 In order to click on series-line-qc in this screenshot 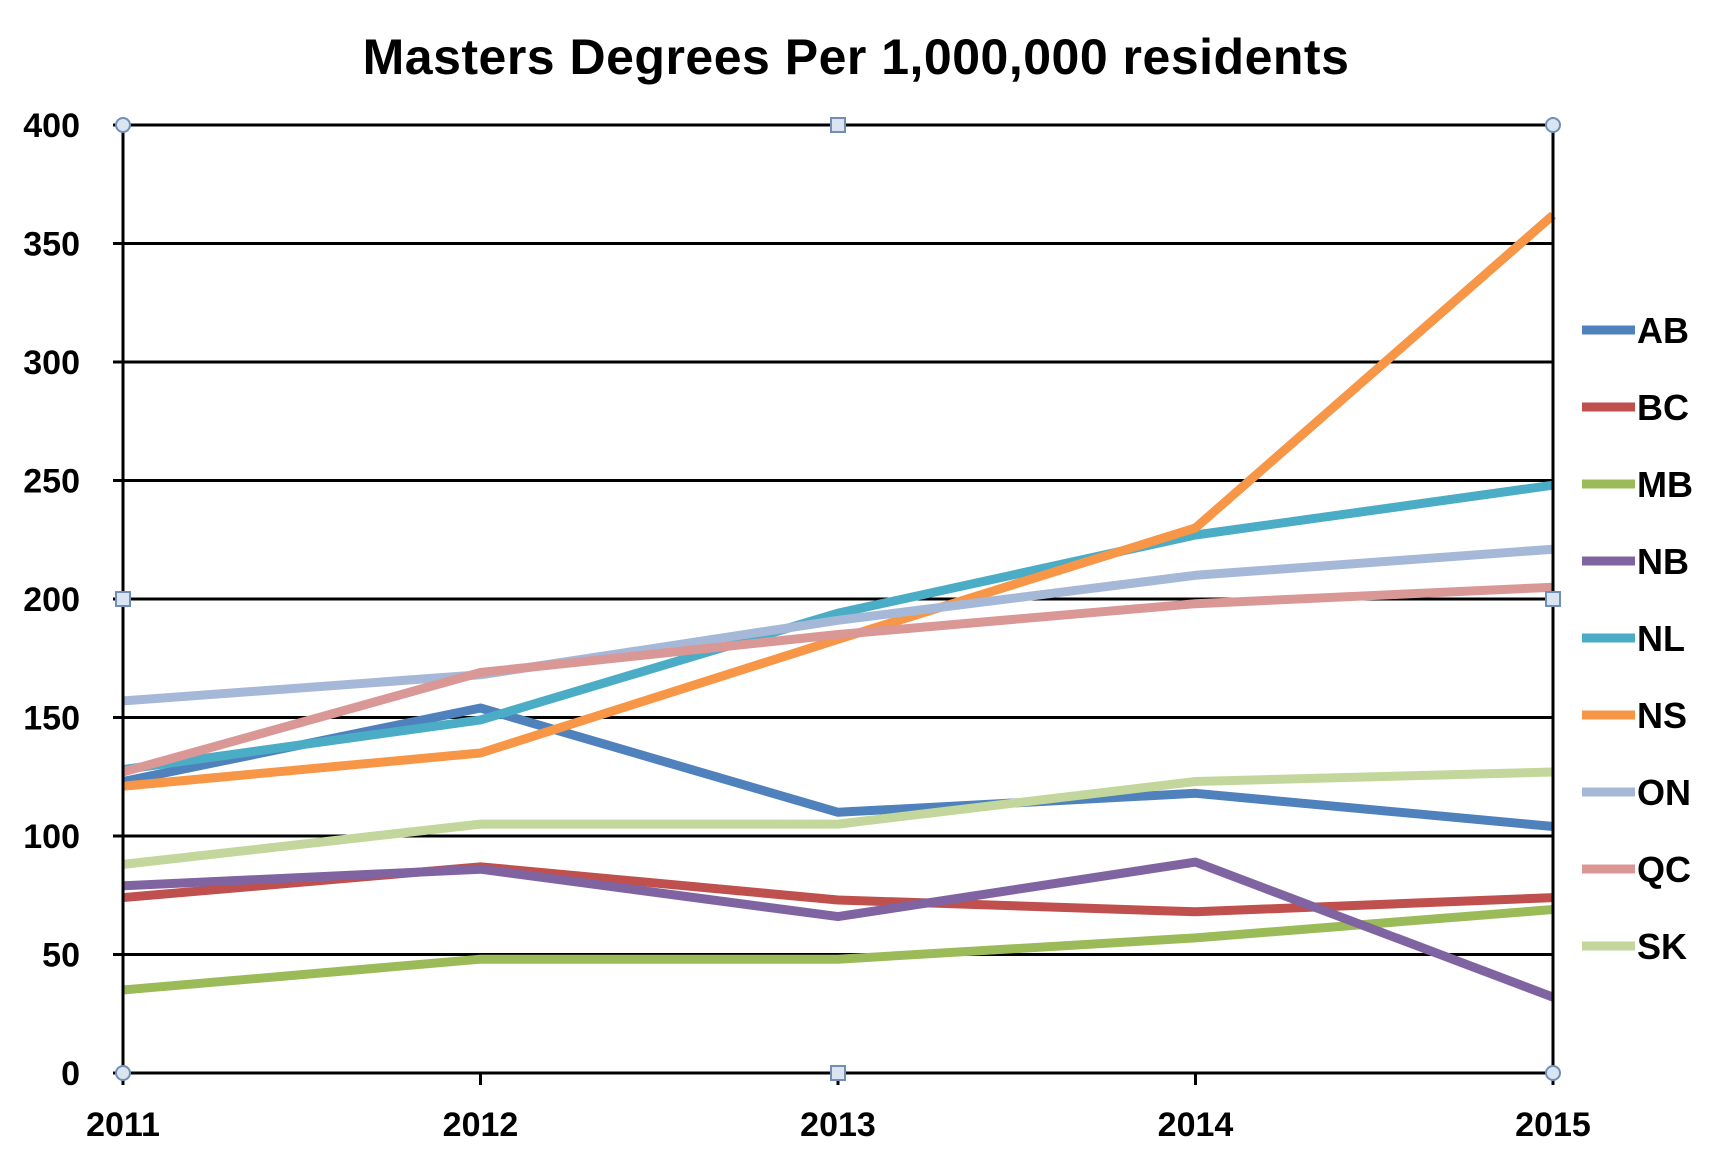, I will do `click(837, 679)`.